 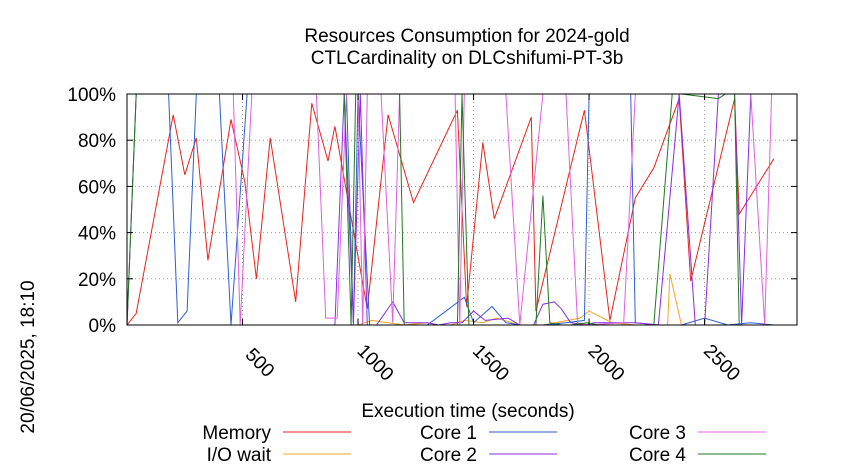 What do you see at coordinates (236, 433) in the screenshot?
I see `legend-label-memory: Memory` at bounding box center [236, 433].